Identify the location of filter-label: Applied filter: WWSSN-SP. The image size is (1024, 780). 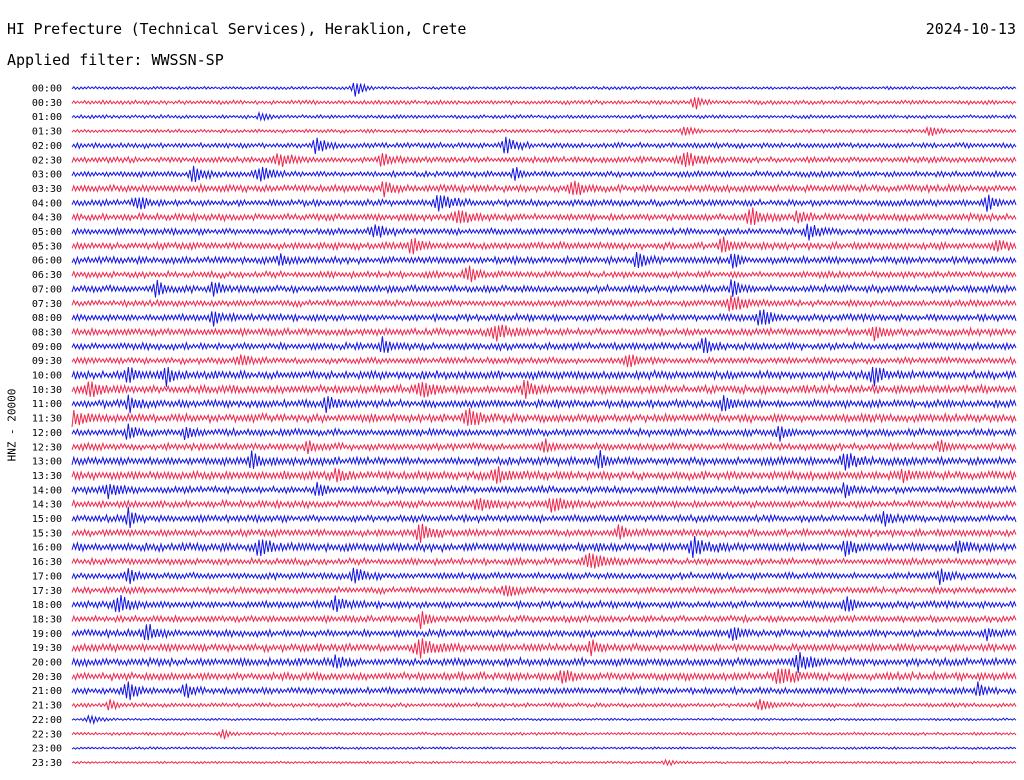
(115, 60).